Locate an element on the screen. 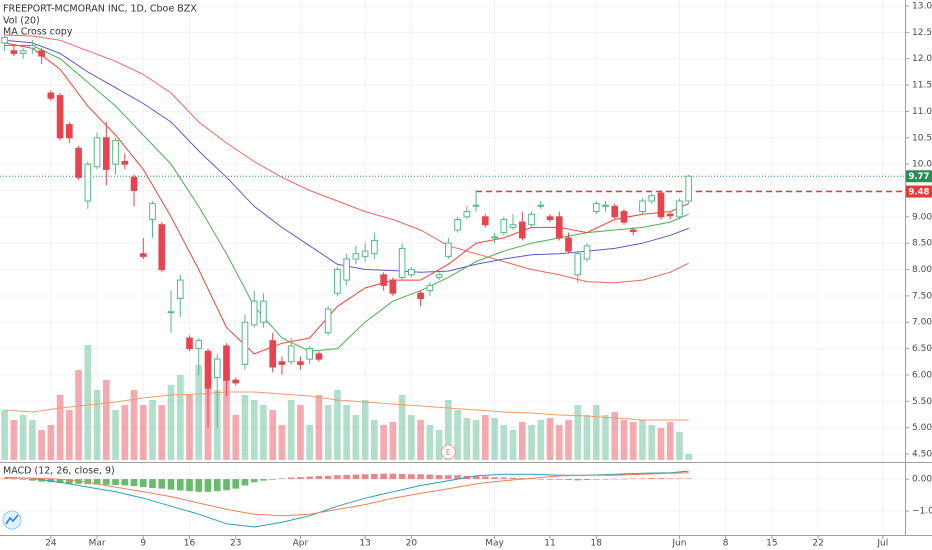  logo-icon is located at coordinates (12, 519).